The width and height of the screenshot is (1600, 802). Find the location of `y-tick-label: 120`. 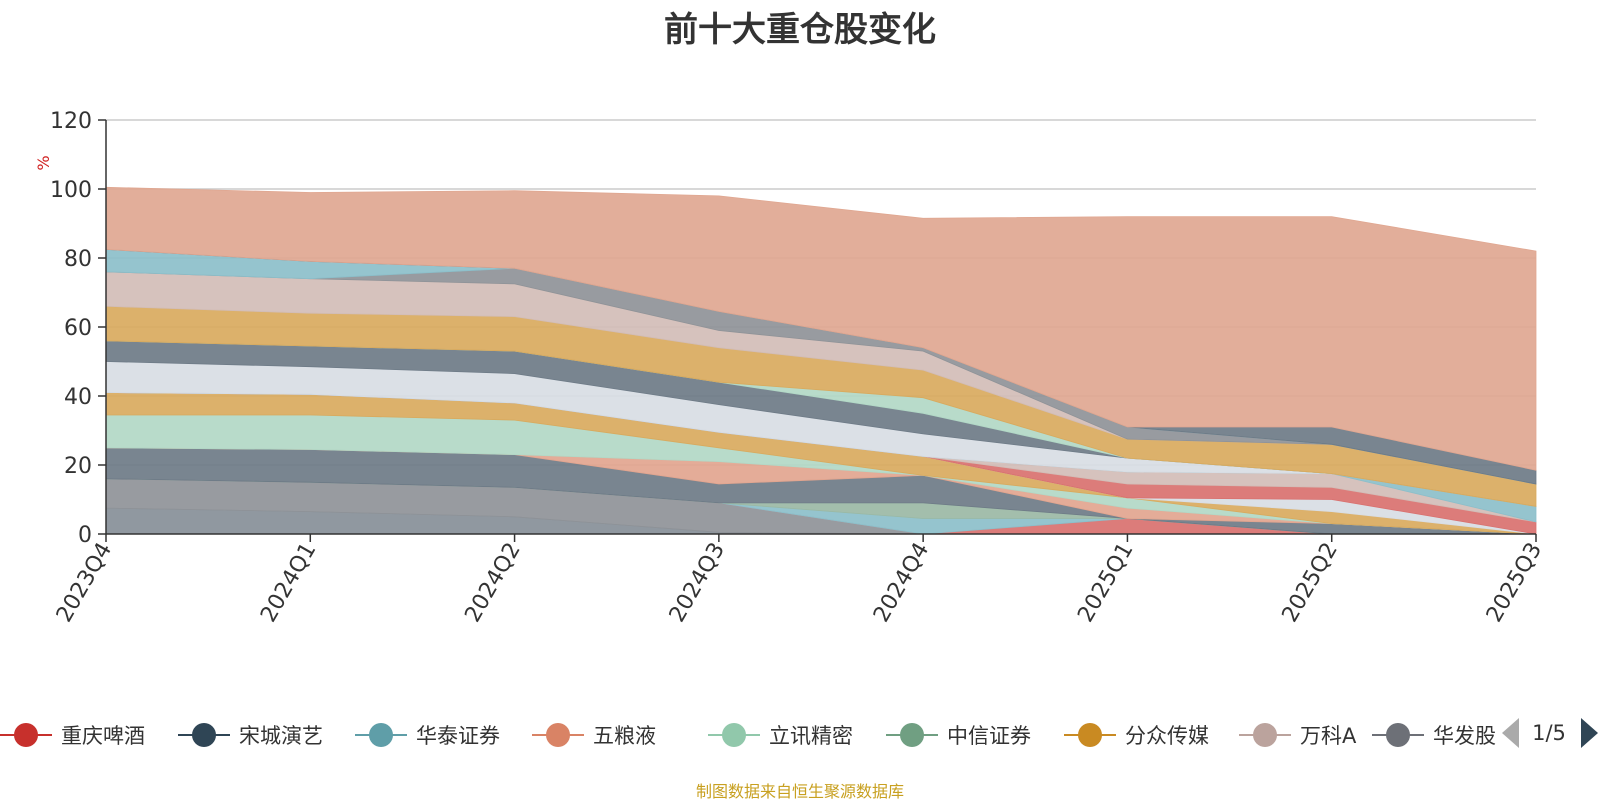

y-tick-label: 120 is located at coordinates (71, 121).